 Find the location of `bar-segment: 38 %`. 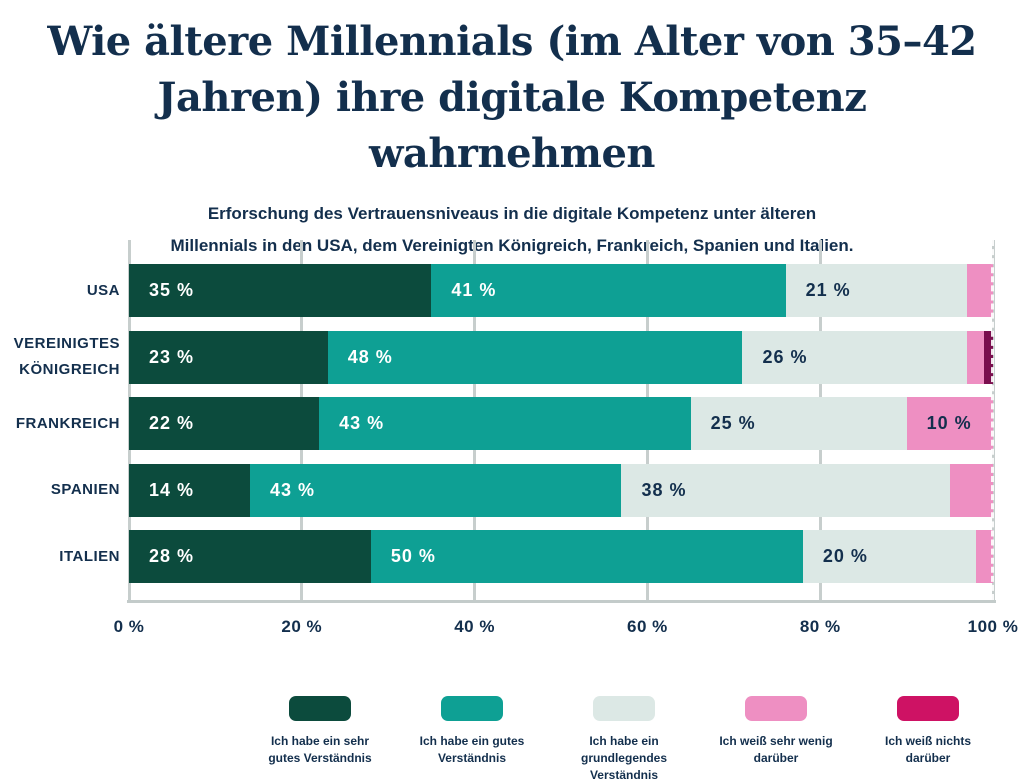

bar-segment: 38 % is located at coordinates (785, 490).